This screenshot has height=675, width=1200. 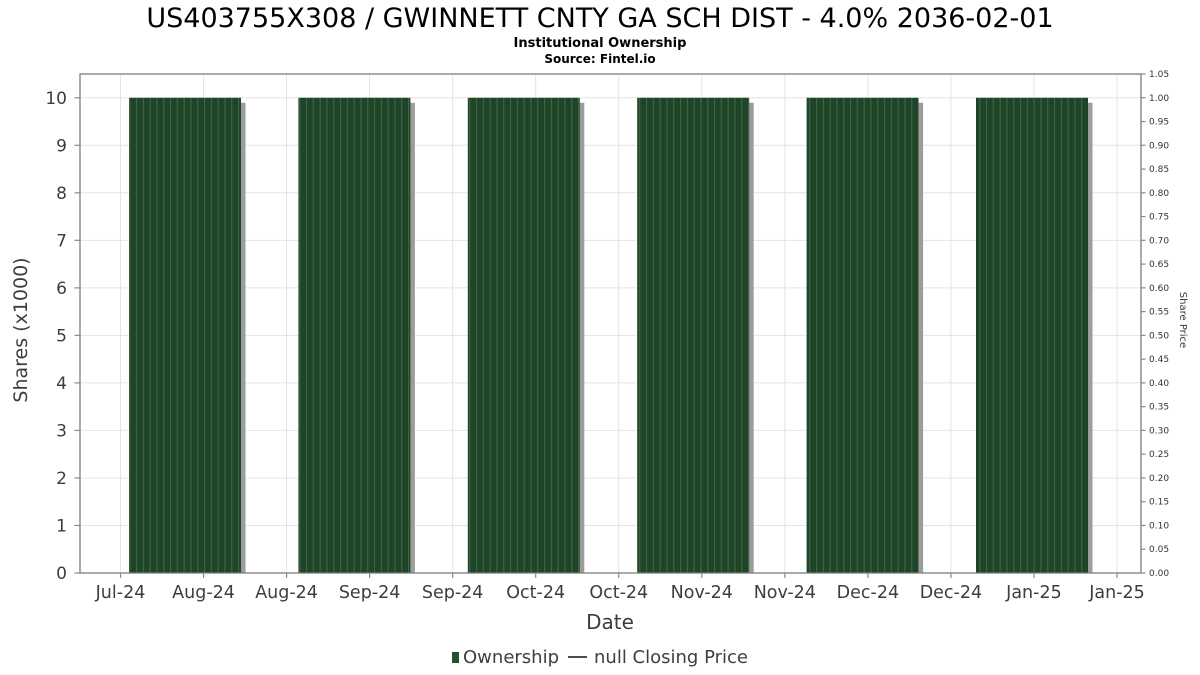 I want to click on legend-label-closing-price: null Closing Price, so click(x=671, y=657).